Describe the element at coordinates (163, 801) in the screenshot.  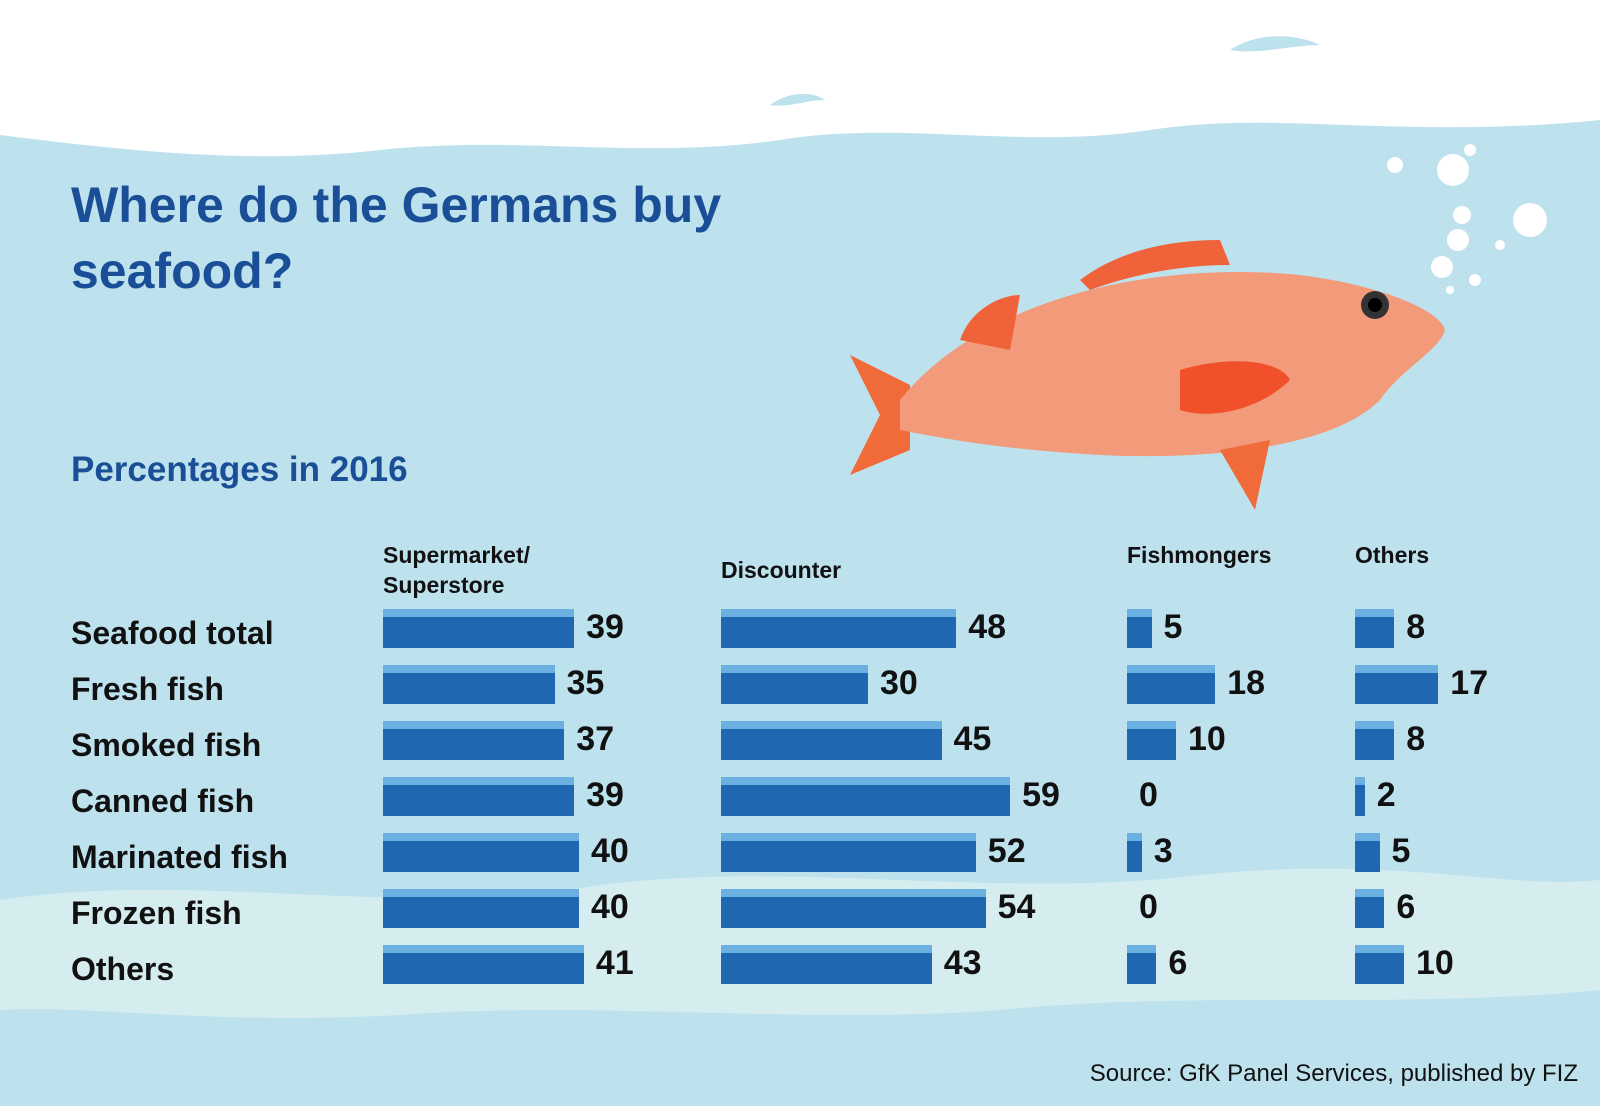
I see `row-label: Canned fish` at that location.